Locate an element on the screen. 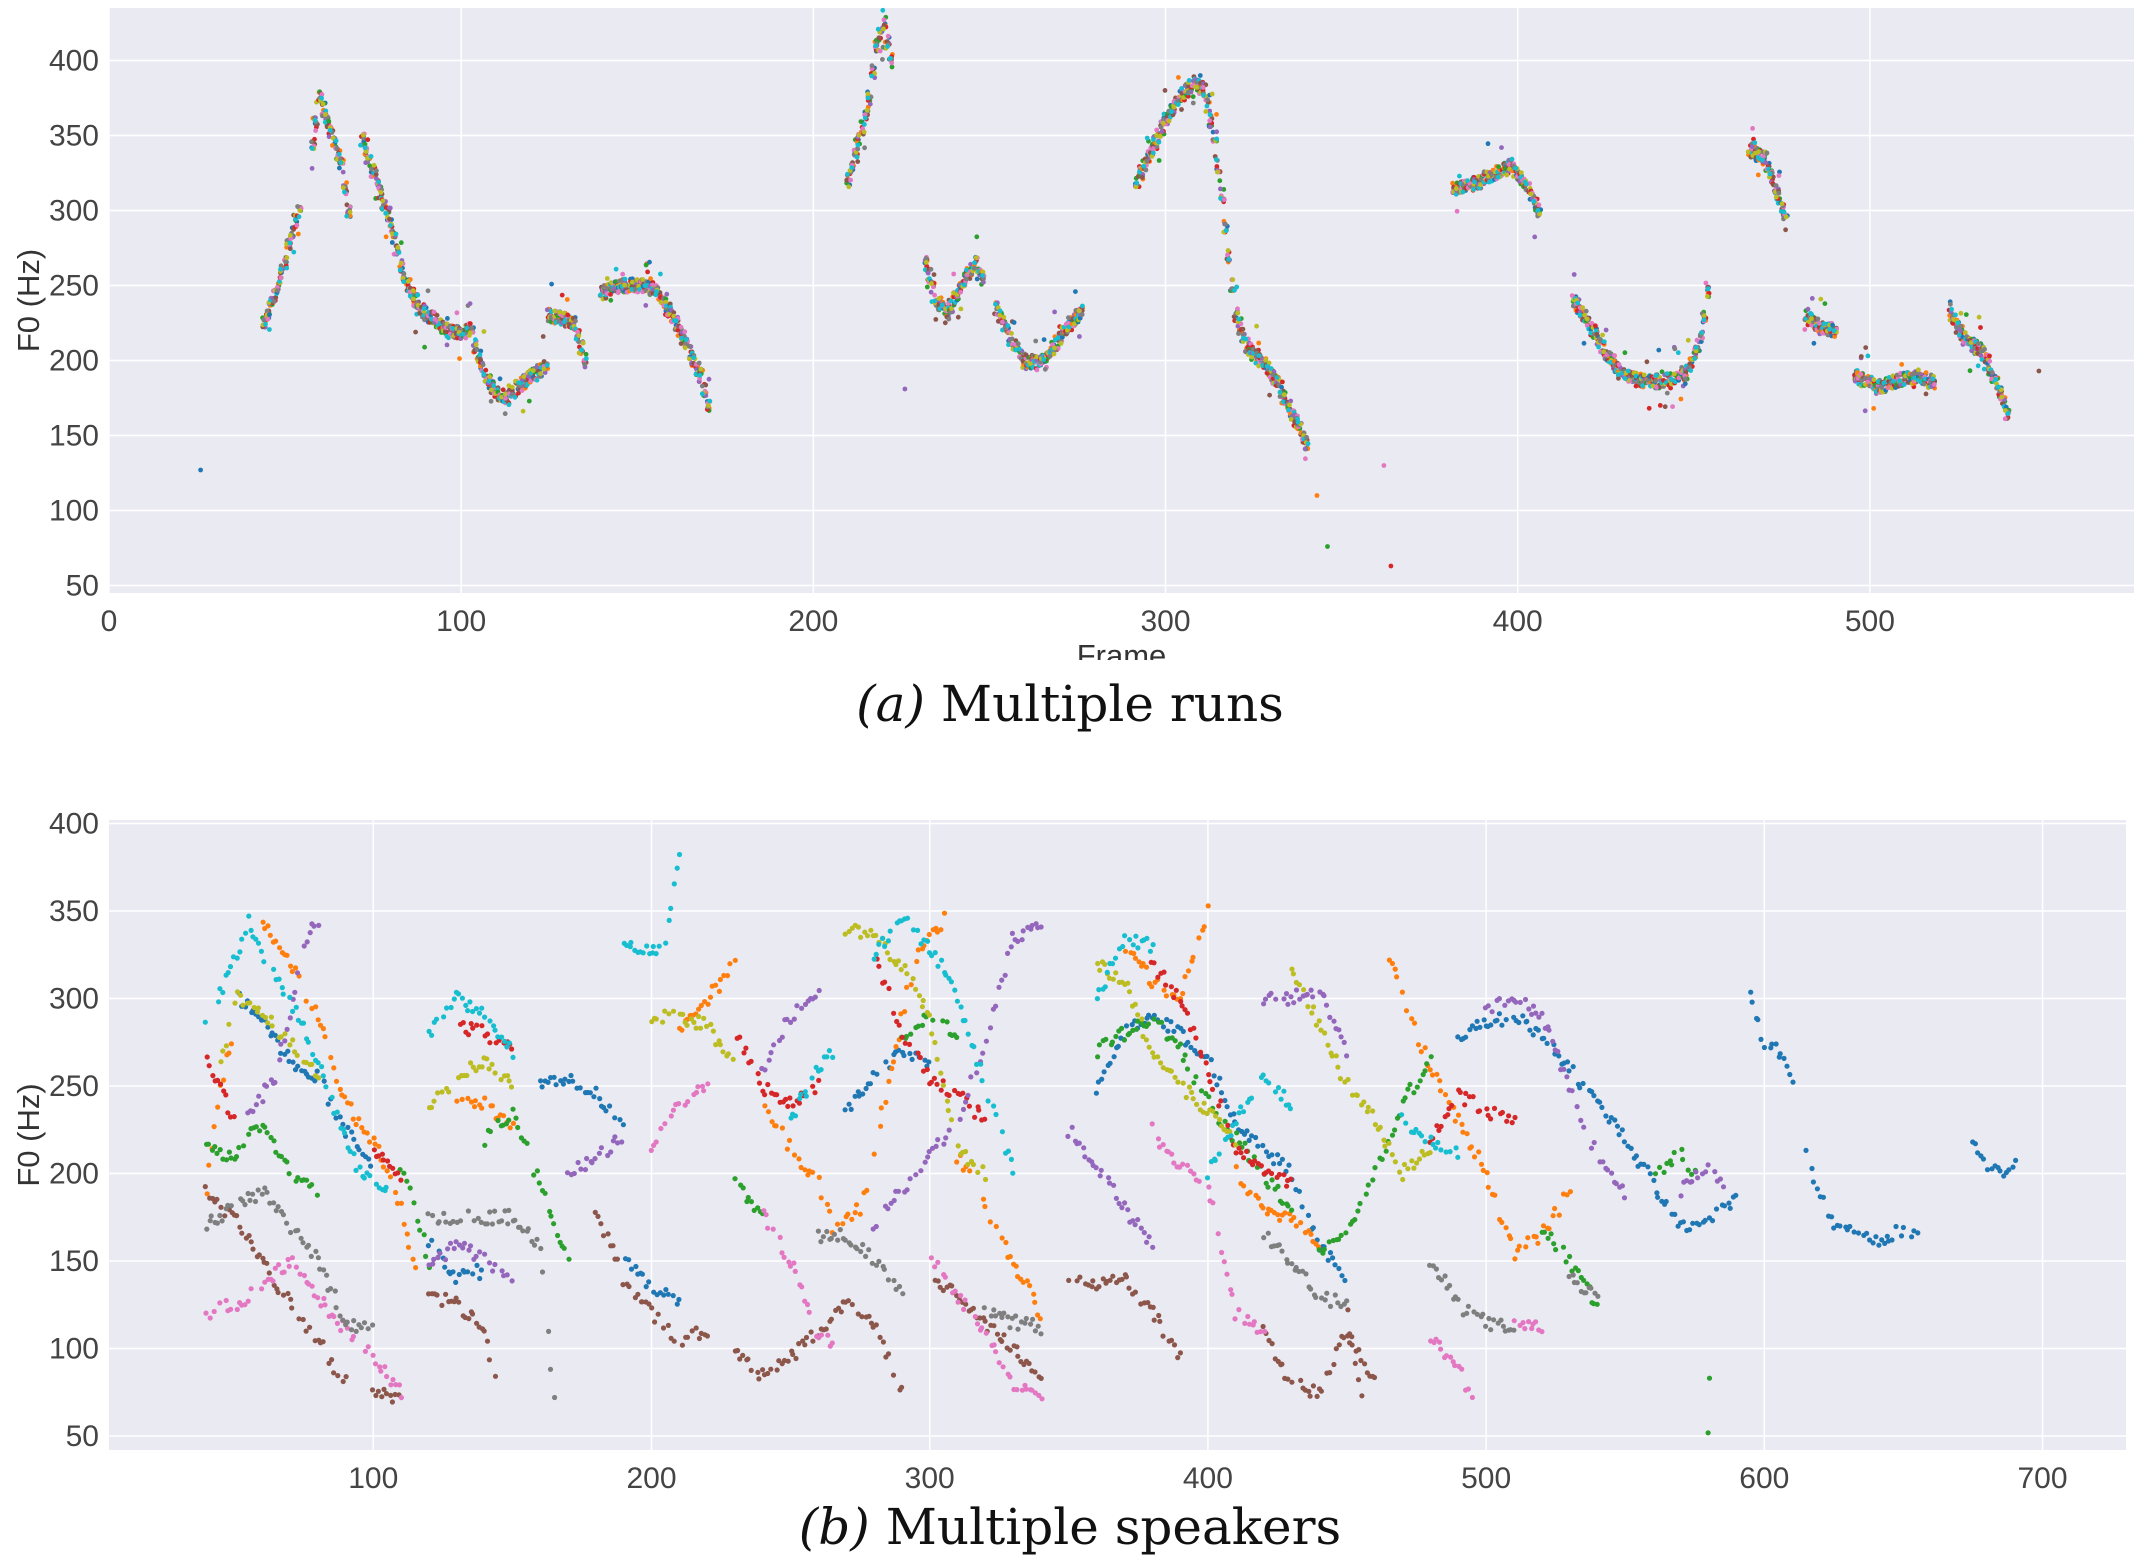 Image resolution: width=2140 pixels, height=1558 pixels. chart-a-ytick-400: 400 is located at coordinates (74, 61).